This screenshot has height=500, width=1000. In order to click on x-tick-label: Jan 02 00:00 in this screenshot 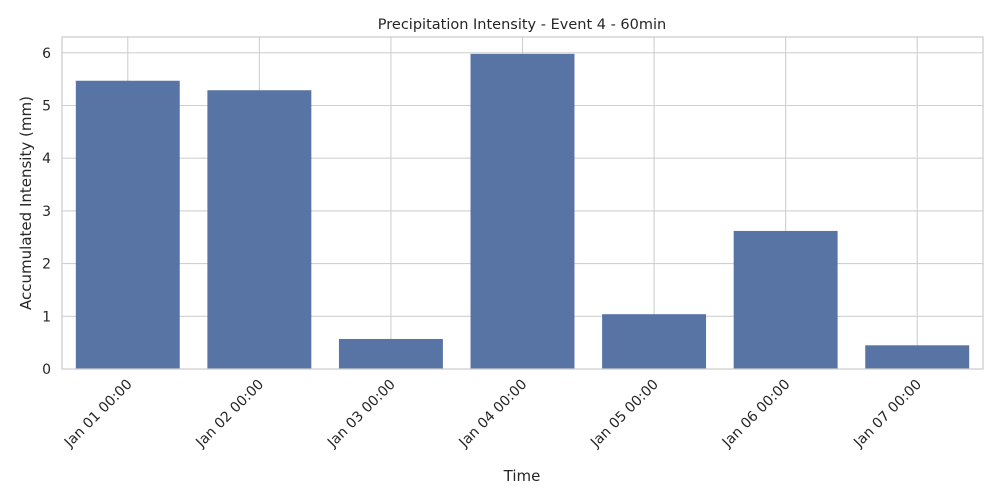, I will do `click(229, 414)`.